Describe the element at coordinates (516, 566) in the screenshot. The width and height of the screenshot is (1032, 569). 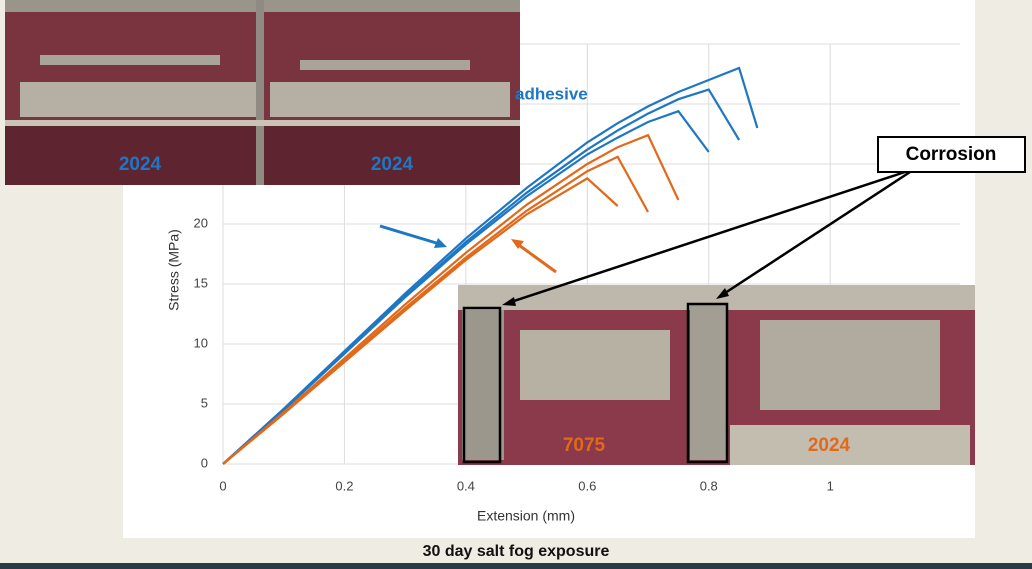
I see `bottom-band` at that location.